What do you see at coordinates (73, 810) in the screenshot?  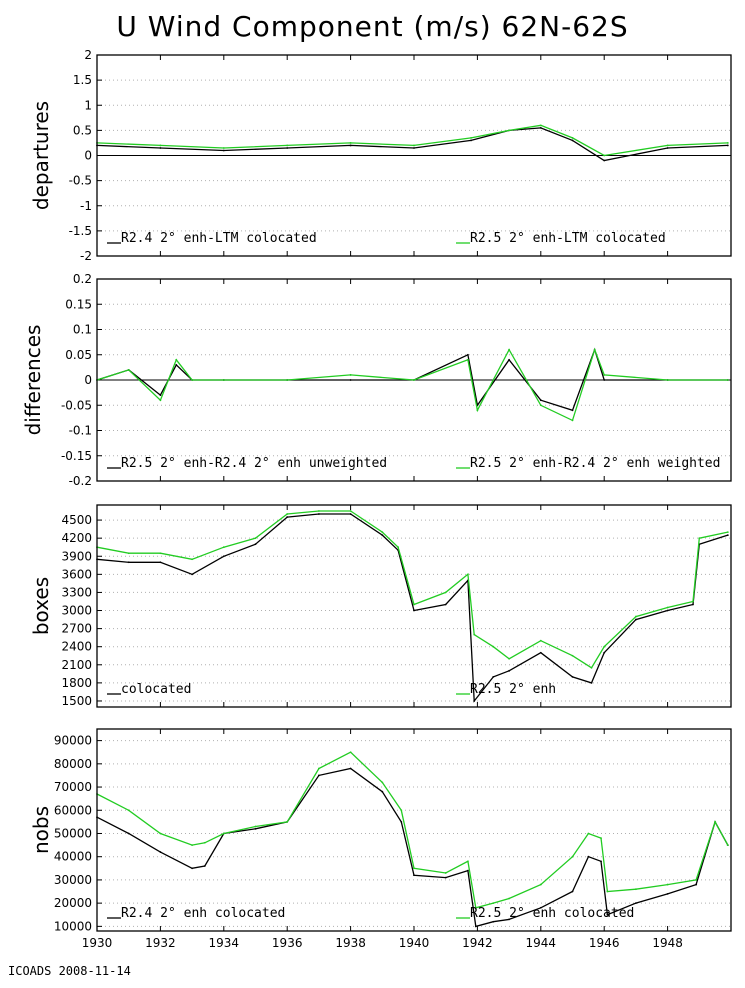 I see `y-tick-label: 60000` at bounding box center [73, 810].